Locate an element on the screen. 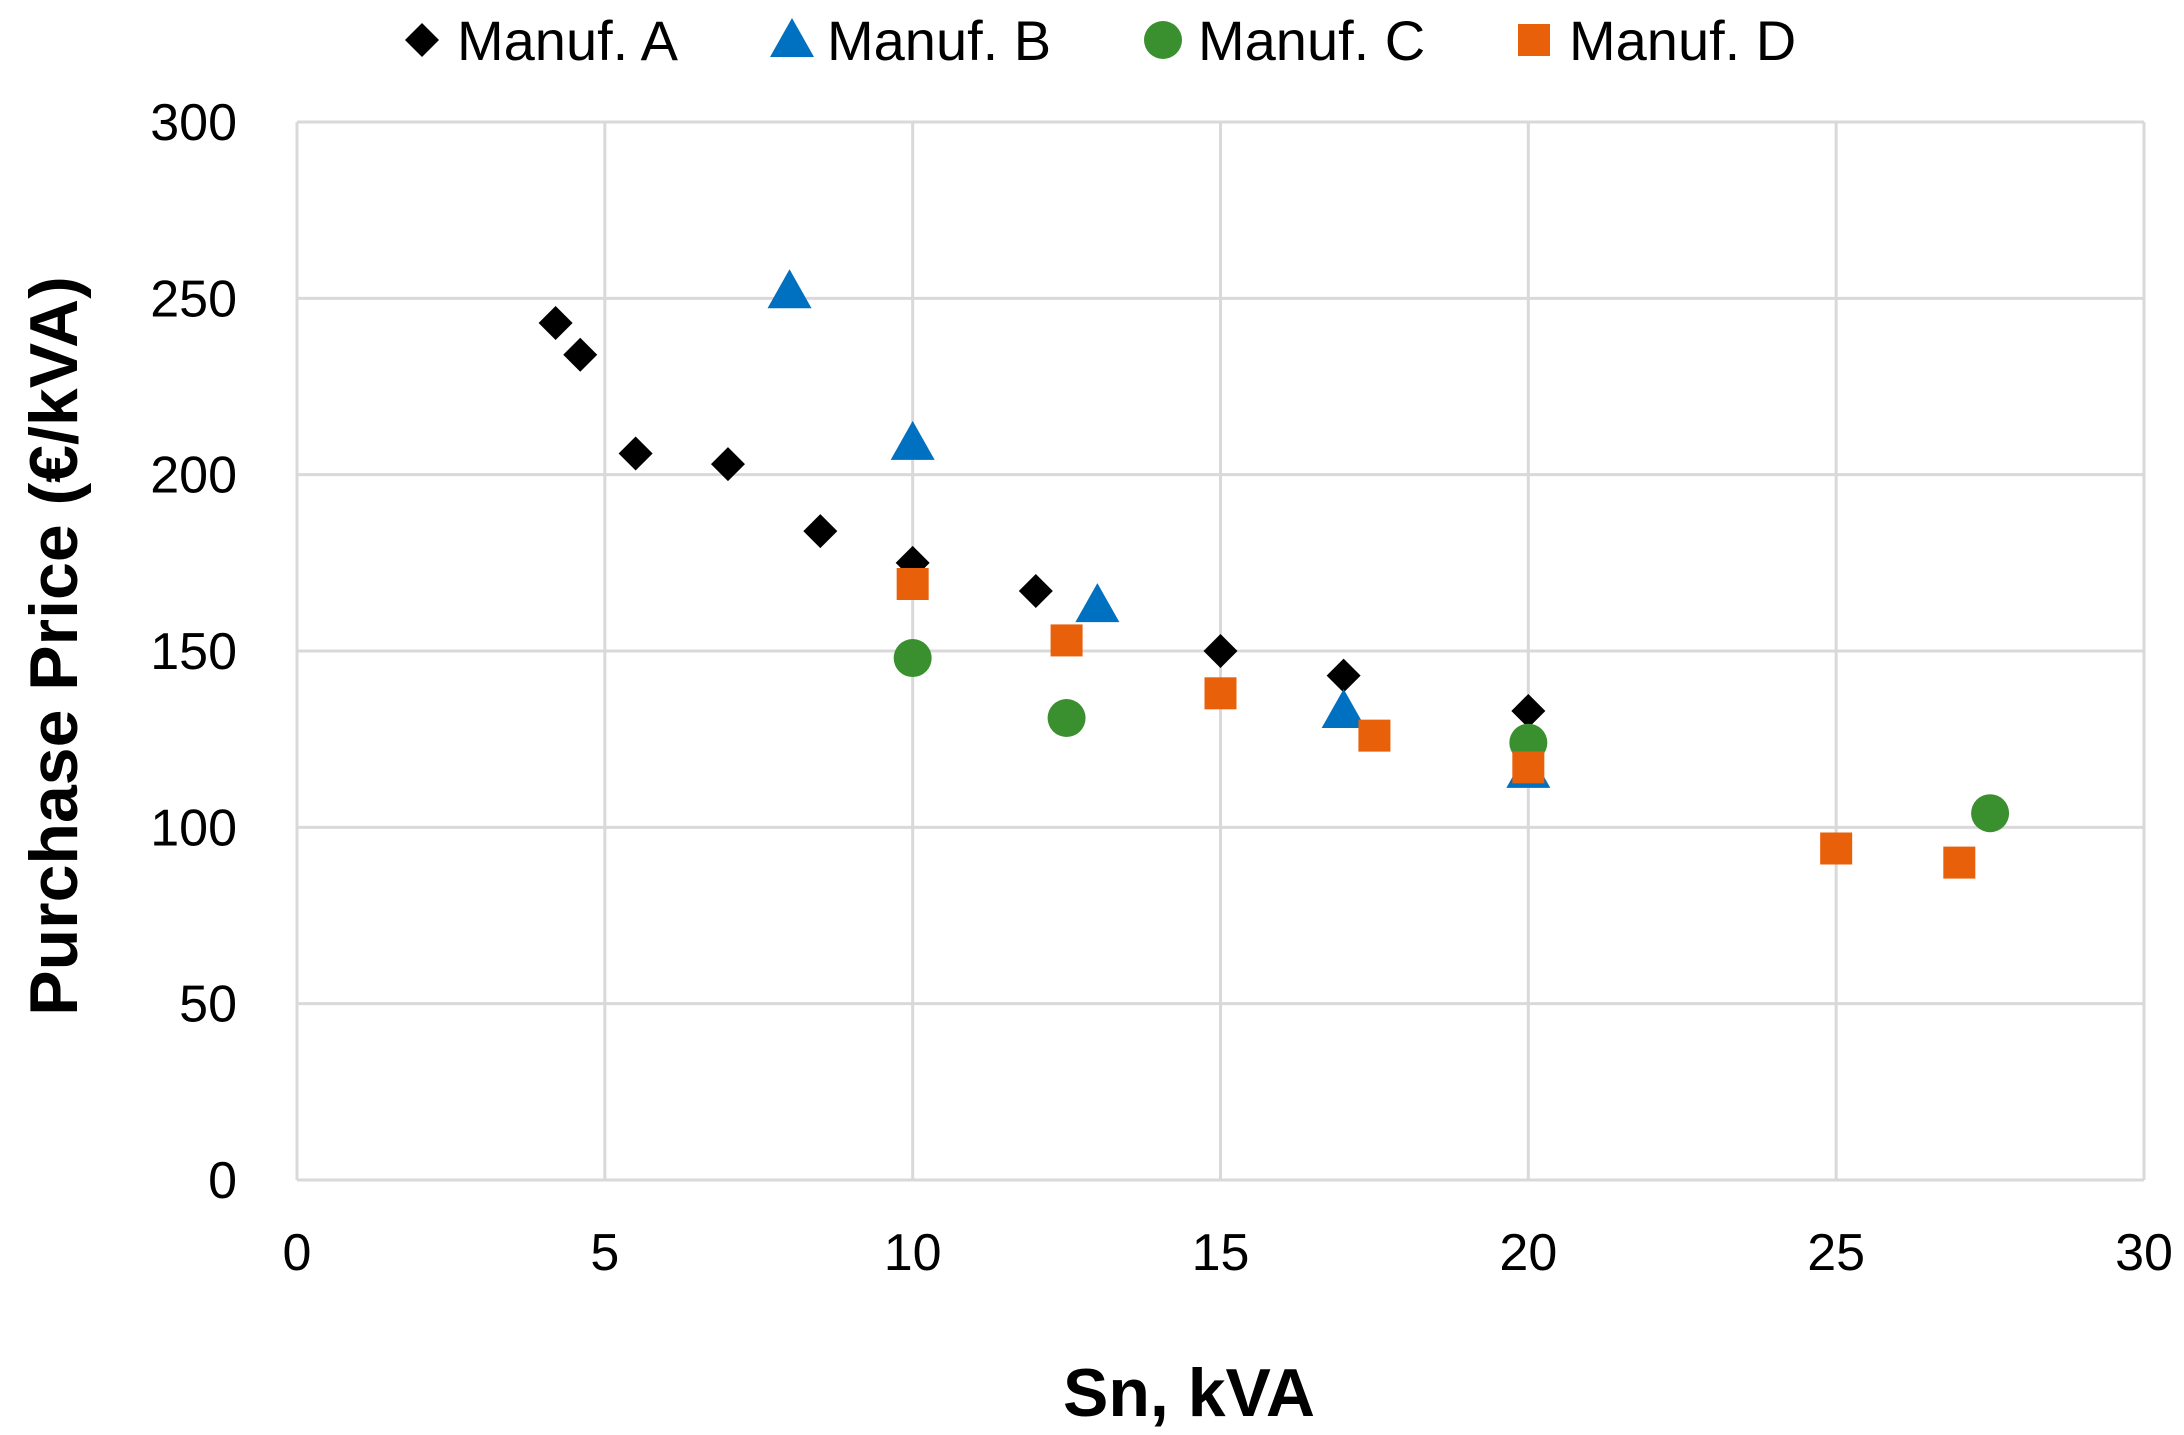  x-tick-label: 10 is located at coordinates (913, 1253).